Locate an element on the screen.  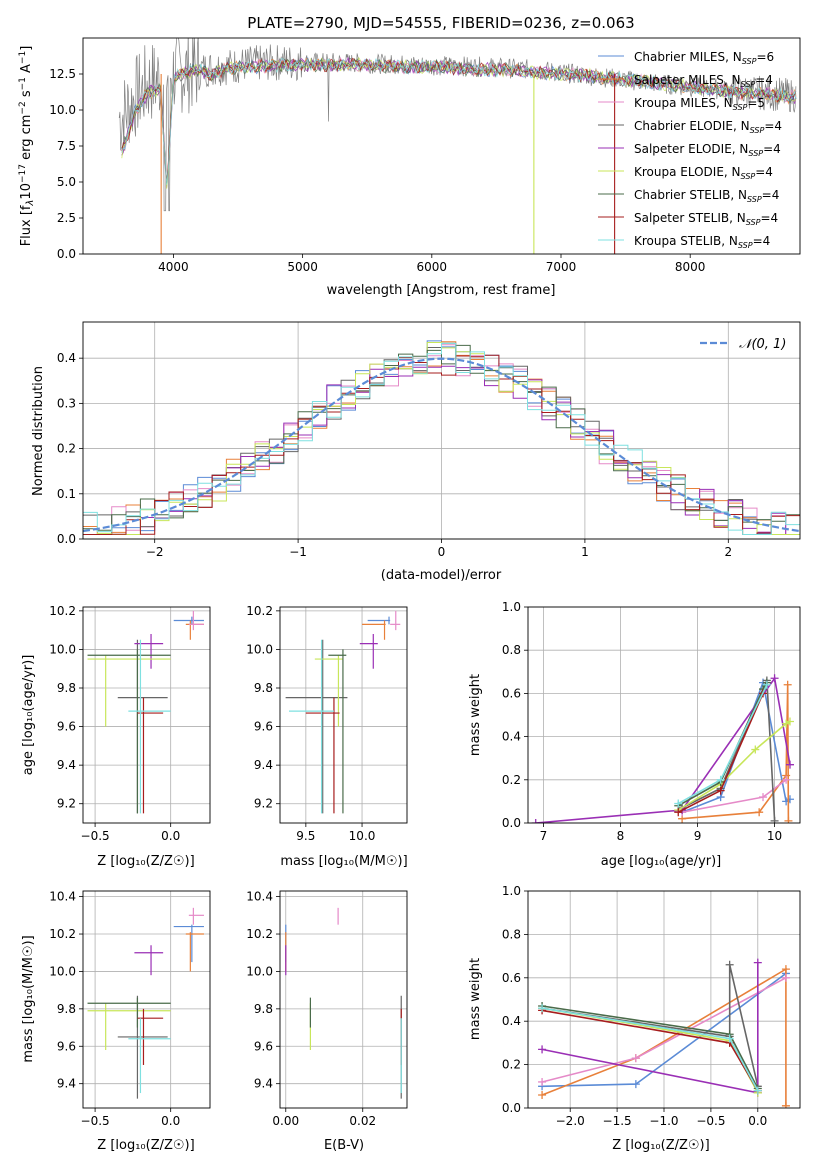
x-tick-label: 1 is located at coordinates (585, 552).